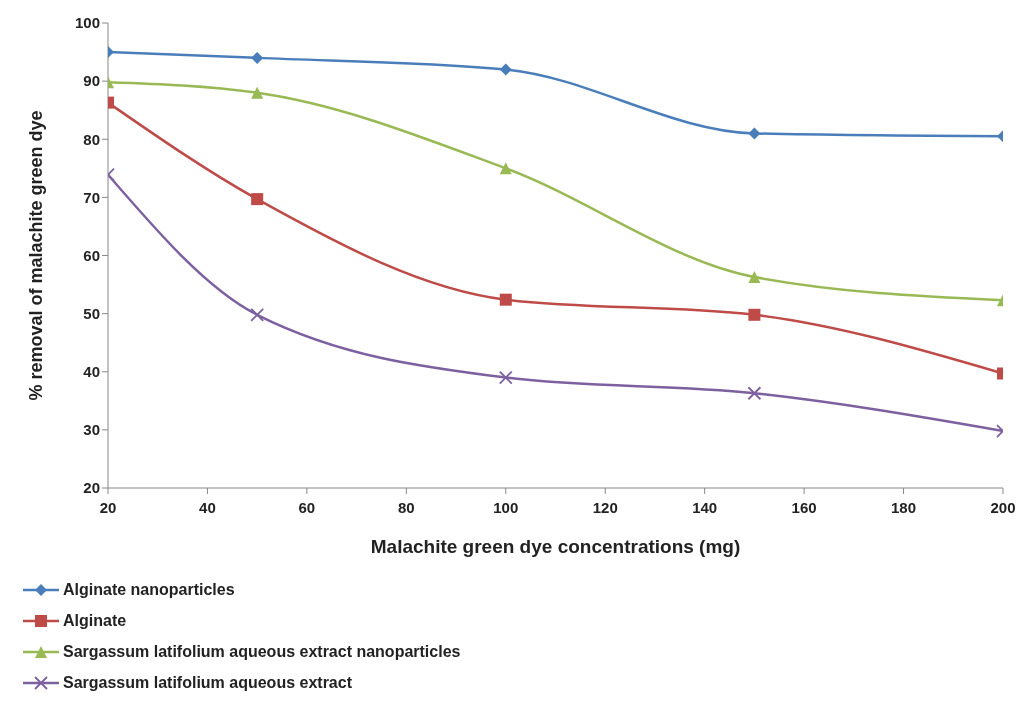 The width and height of the screenshot is (1033, 714). Describe the element at coordinates (605, 507) in the screenshot. I see `x-tick-label: 120` at that location.